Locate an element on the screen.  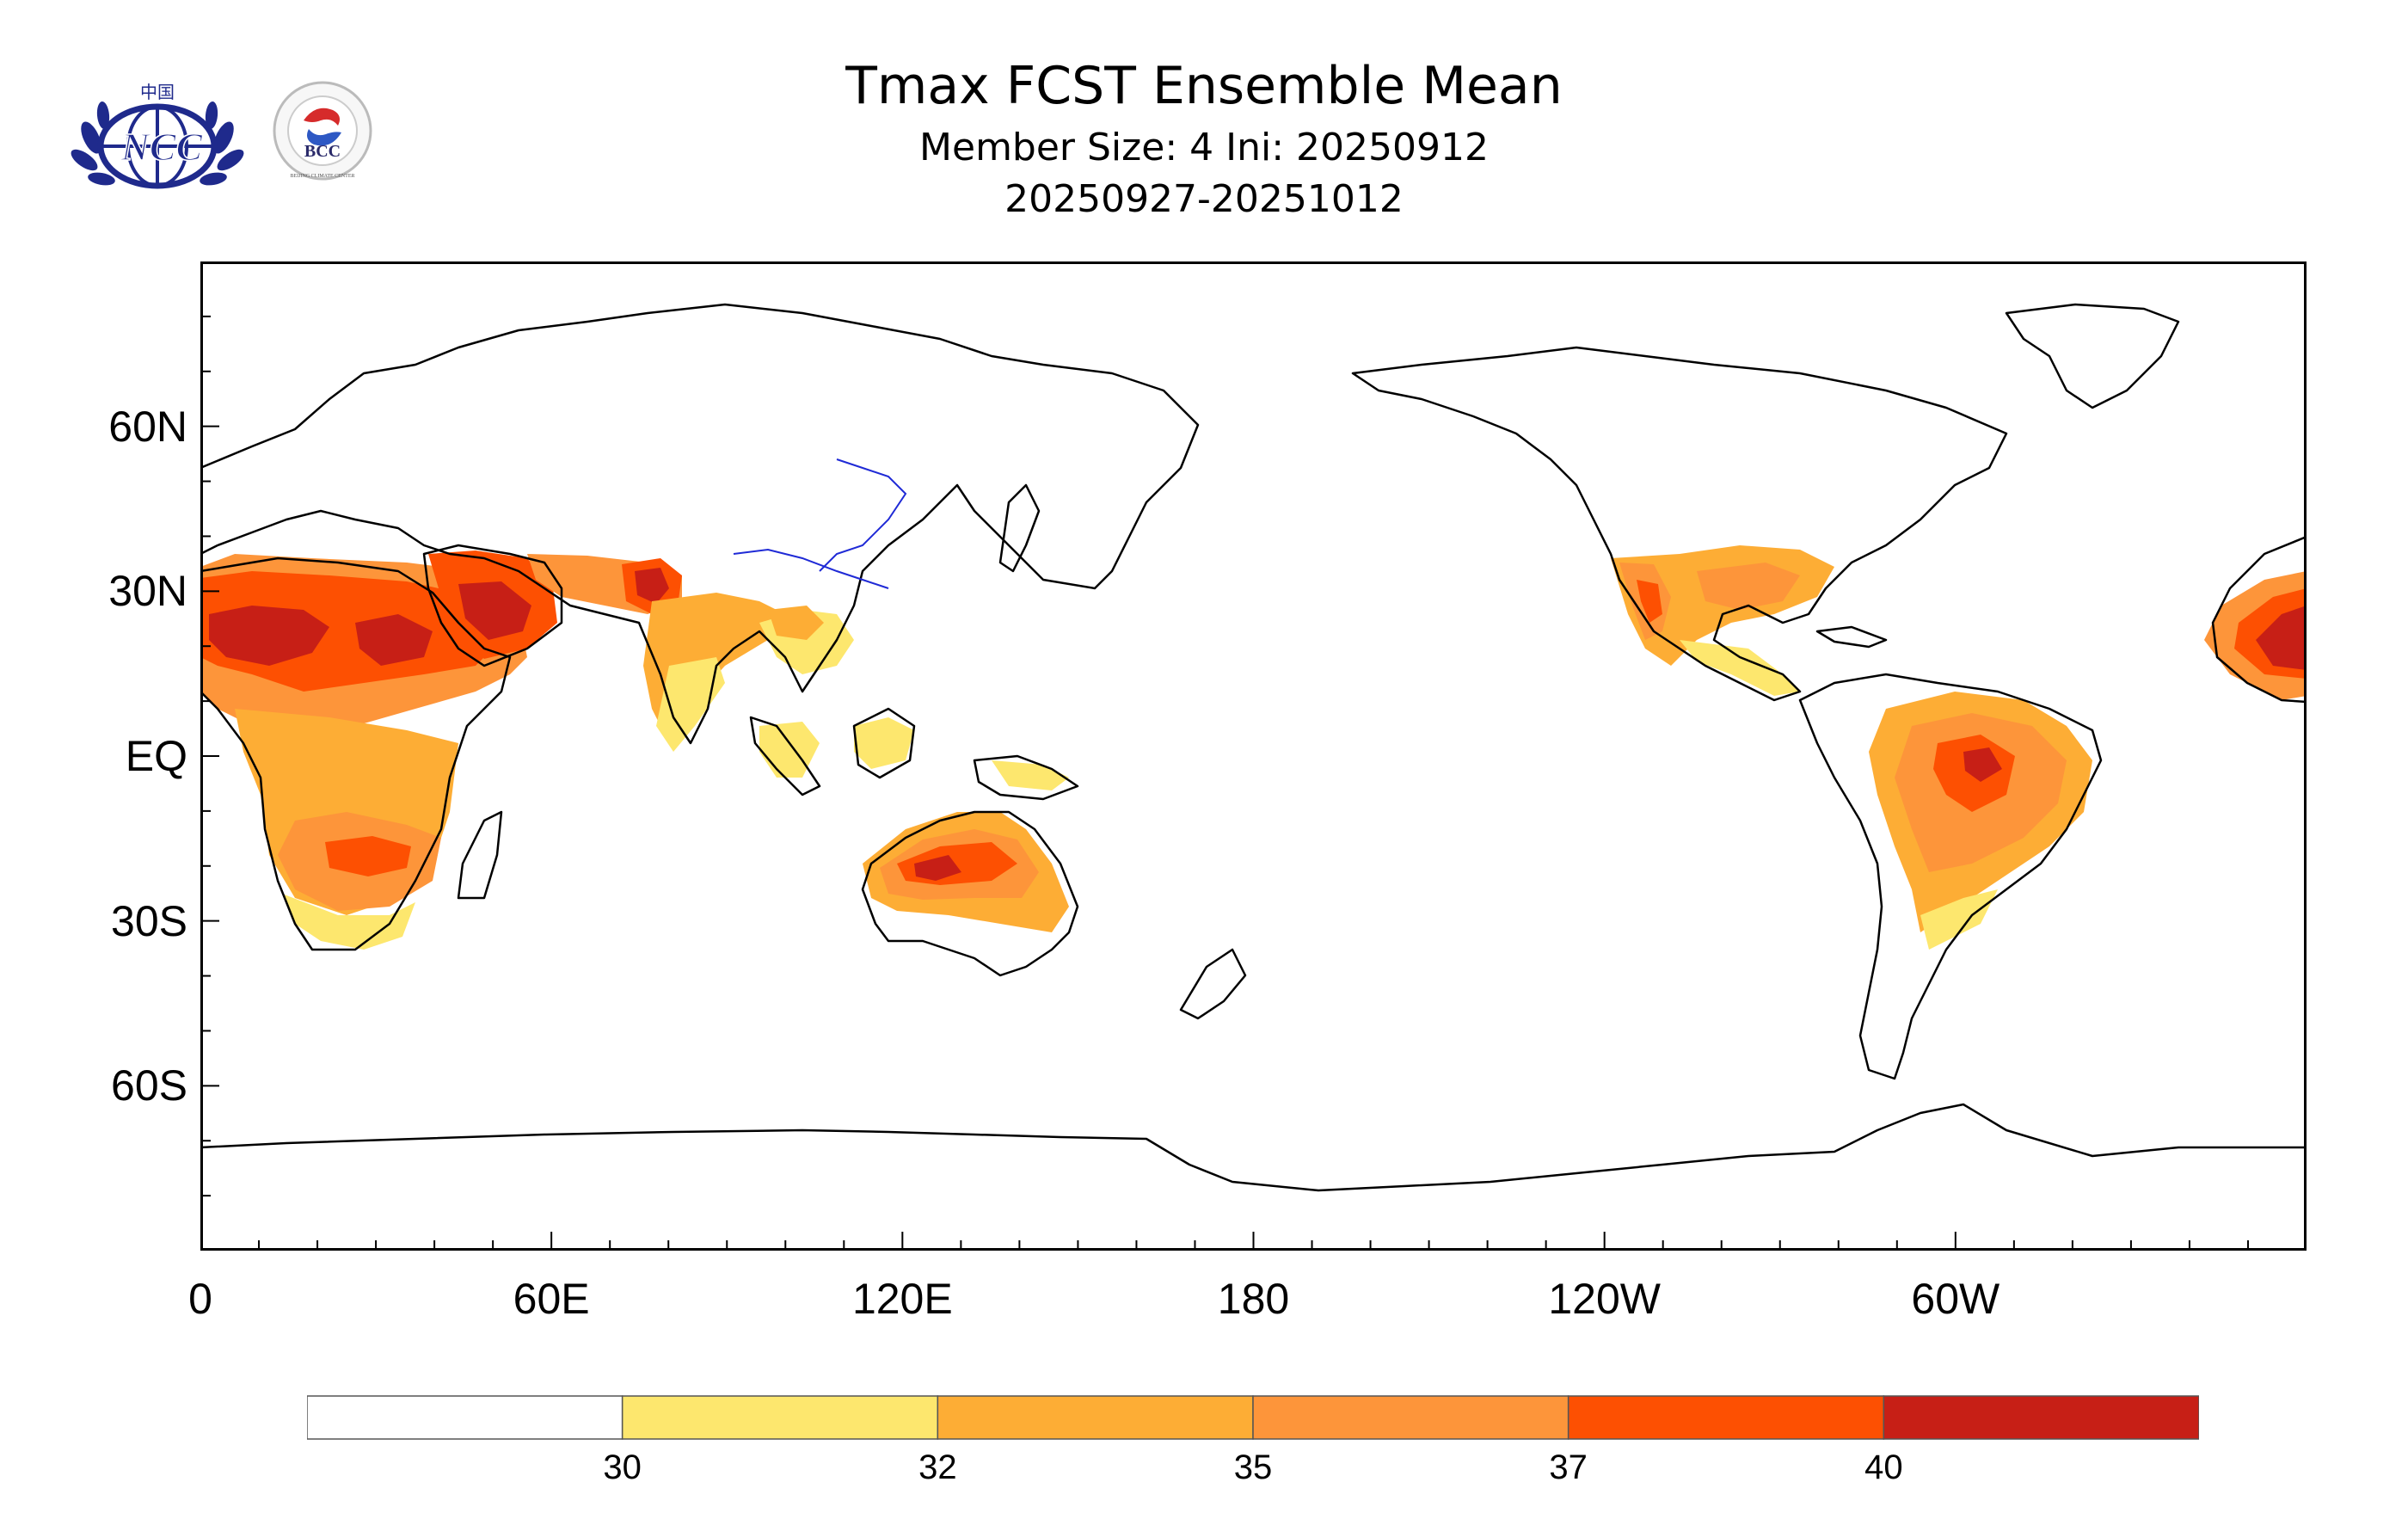
lon-label-60w: 60W is located at coordinates (1956, 1299).